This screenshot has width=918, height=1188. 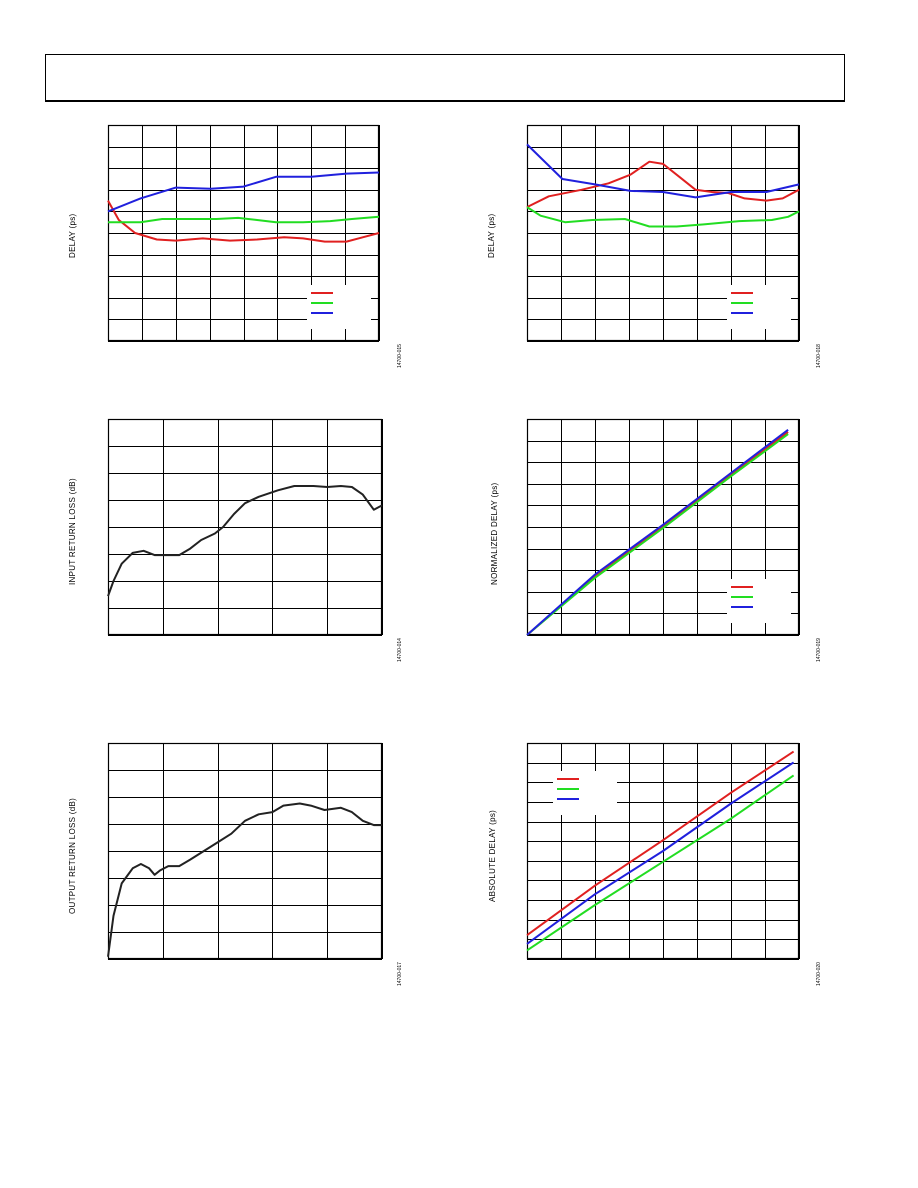 What do you see at coordinates (400, 650) in the screenshot?
I see `figure-id-3: 14700-014` at bounding box center [400, 650].